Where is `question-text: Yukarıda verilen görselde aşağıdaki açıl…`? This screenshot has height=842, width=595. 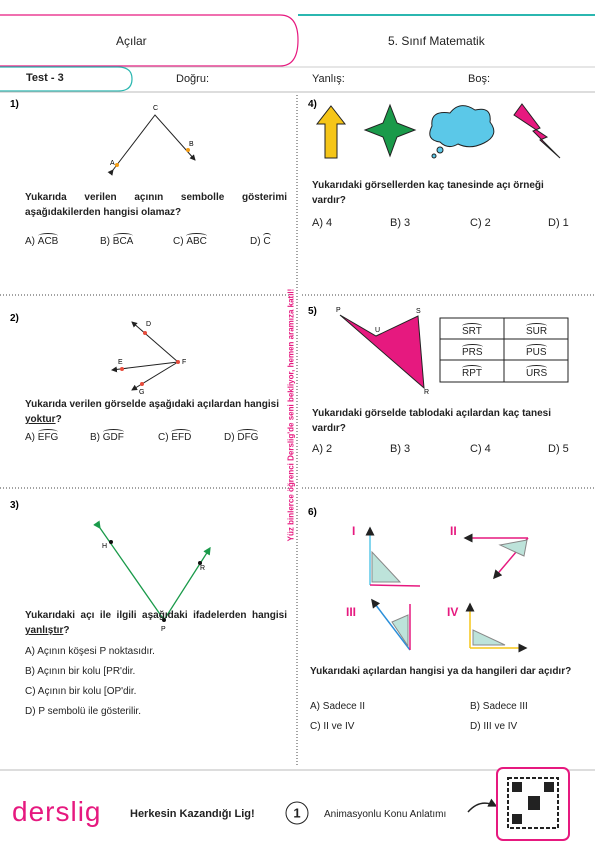 question-text: Yukarıda verilen görselde aşağıdaki açıl… is located at coordinates (156, 412).